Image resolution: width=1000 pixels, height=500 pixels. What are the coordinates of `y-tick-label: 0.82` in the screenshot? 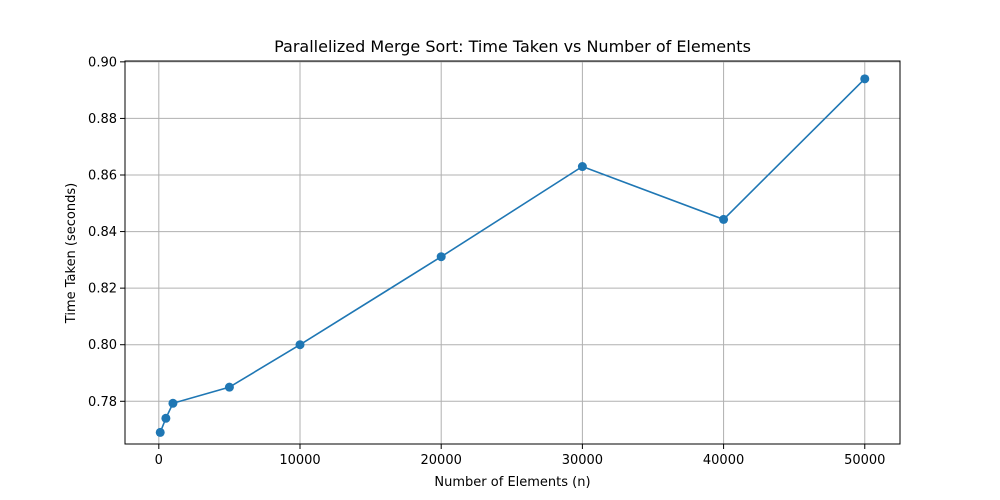 It's located at (102, 289).